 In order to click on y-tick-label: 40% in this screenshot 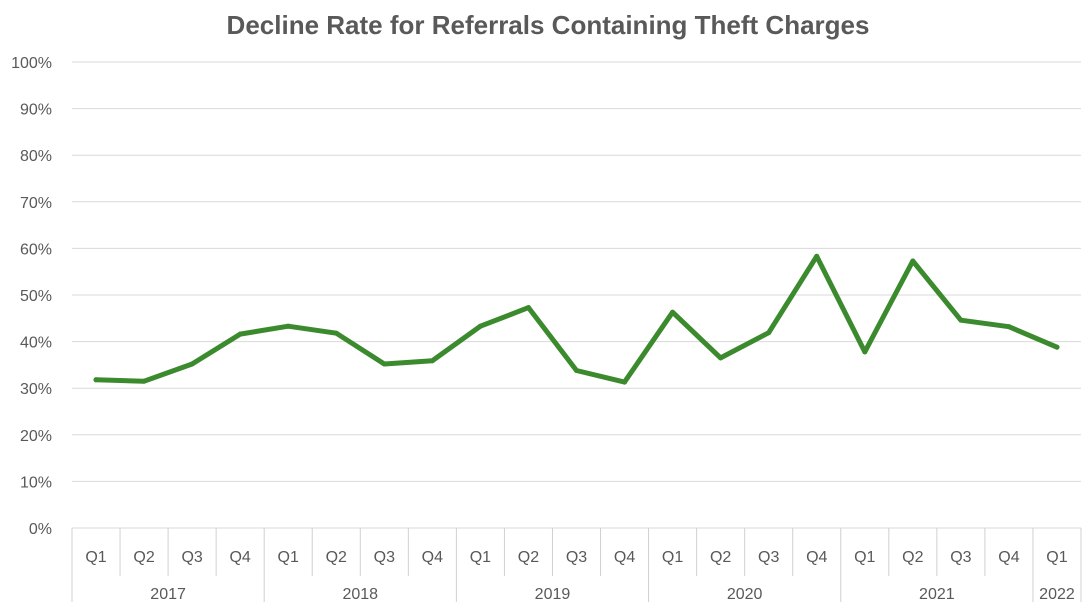, I will do `click(36, 343)`.